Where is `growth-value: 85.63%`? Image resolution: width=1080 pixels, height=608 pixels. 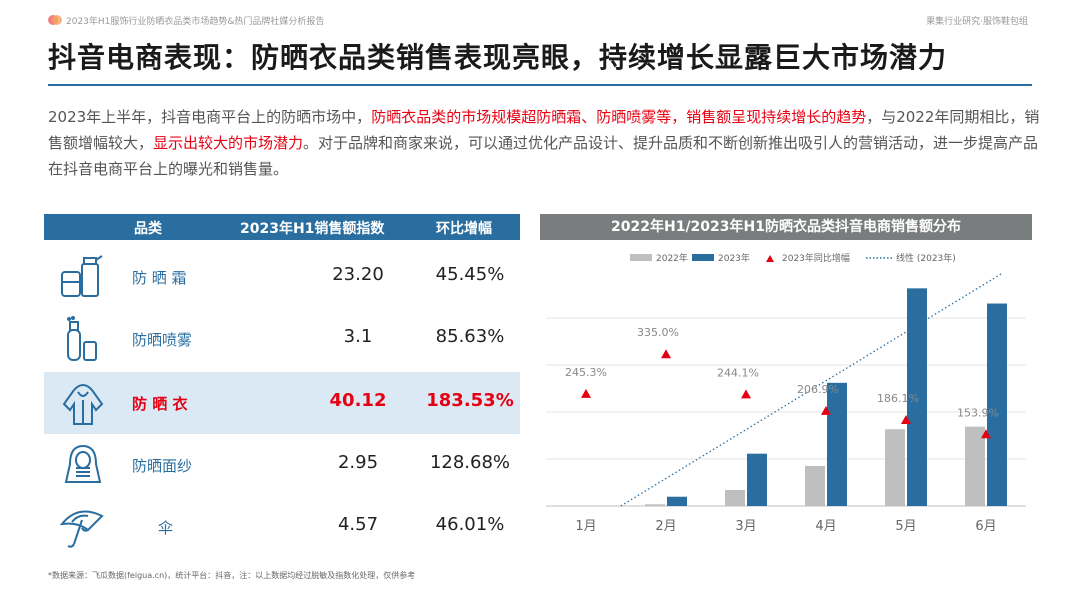 growth-value: 85.63% is located at coordinates (470, 336).